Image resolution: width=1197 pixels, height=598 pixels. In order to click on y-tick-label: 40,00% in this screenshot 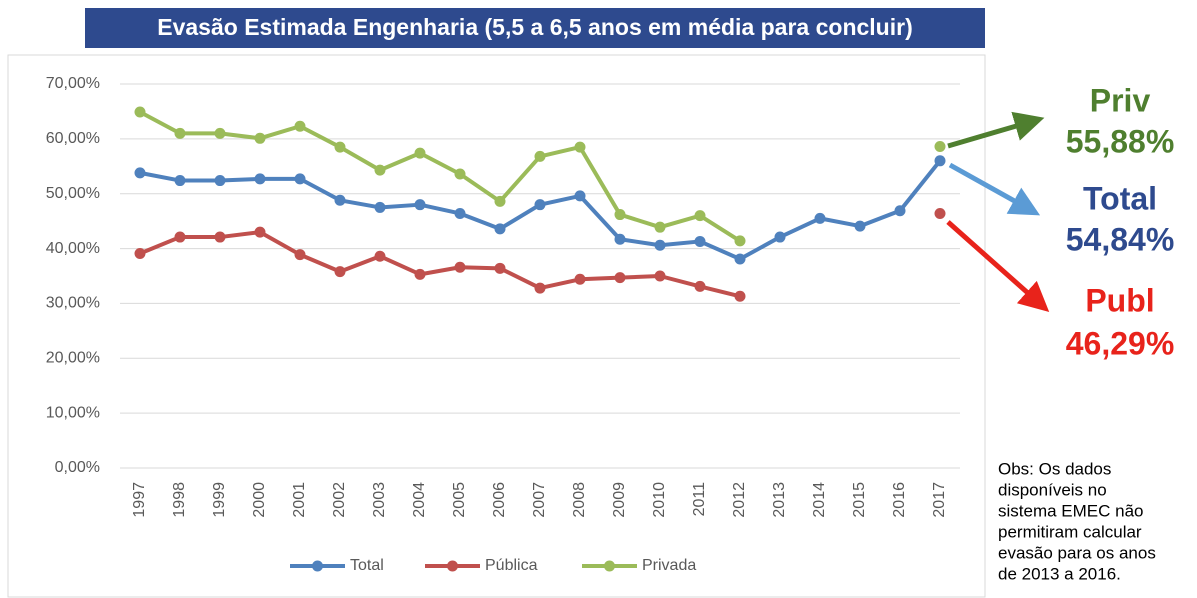, I will do `click(73, 248)`.